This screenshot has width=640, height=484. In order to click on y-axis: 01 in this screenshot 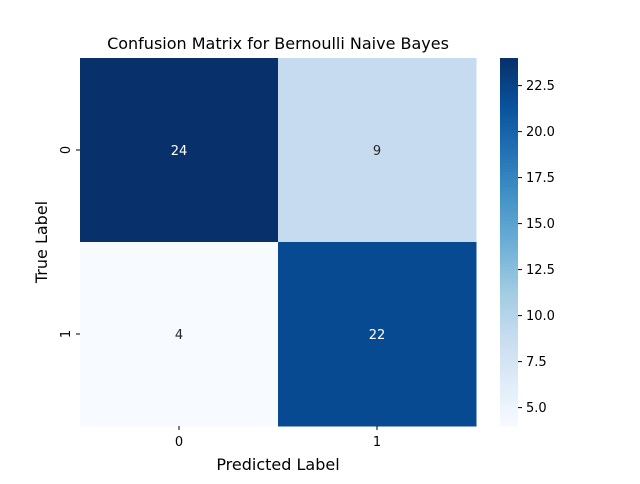, I will do `click(69, 242)`.